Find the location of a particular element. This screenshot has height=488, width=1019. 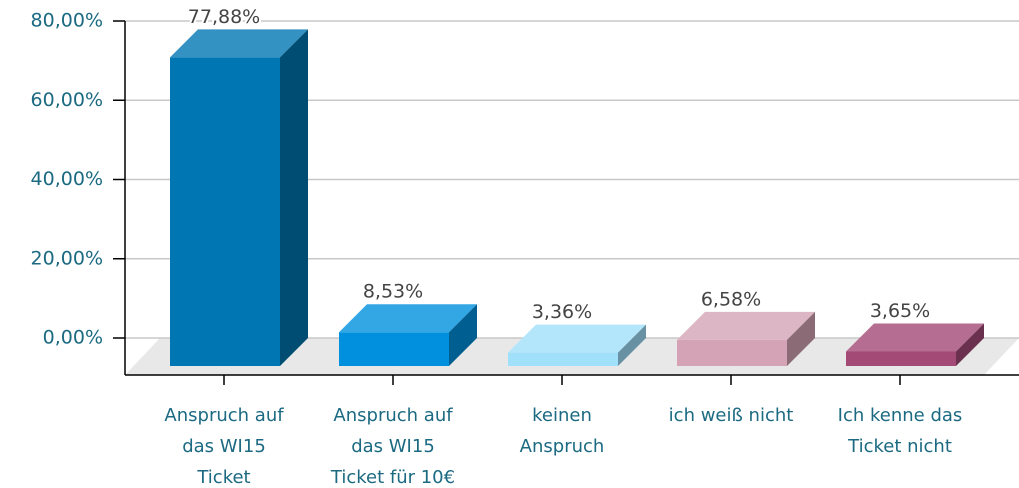

x-tick-label: ich weiß nicht is located at coordinates (731, 415).